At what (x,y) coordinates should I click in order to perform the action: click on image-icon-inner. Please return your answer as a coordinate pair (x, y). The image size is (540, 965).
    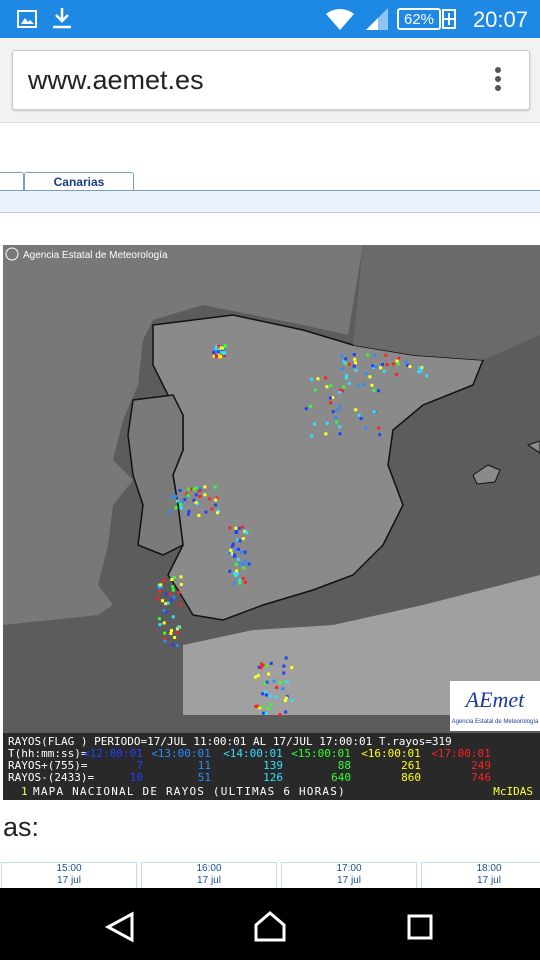
    Looking at the image, I should click on (27, 21).